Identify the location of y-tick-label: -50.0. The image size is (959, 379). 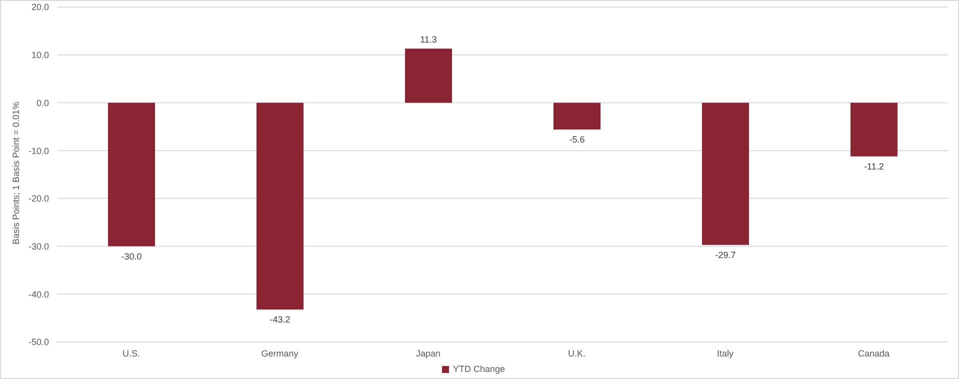
(38, 342).